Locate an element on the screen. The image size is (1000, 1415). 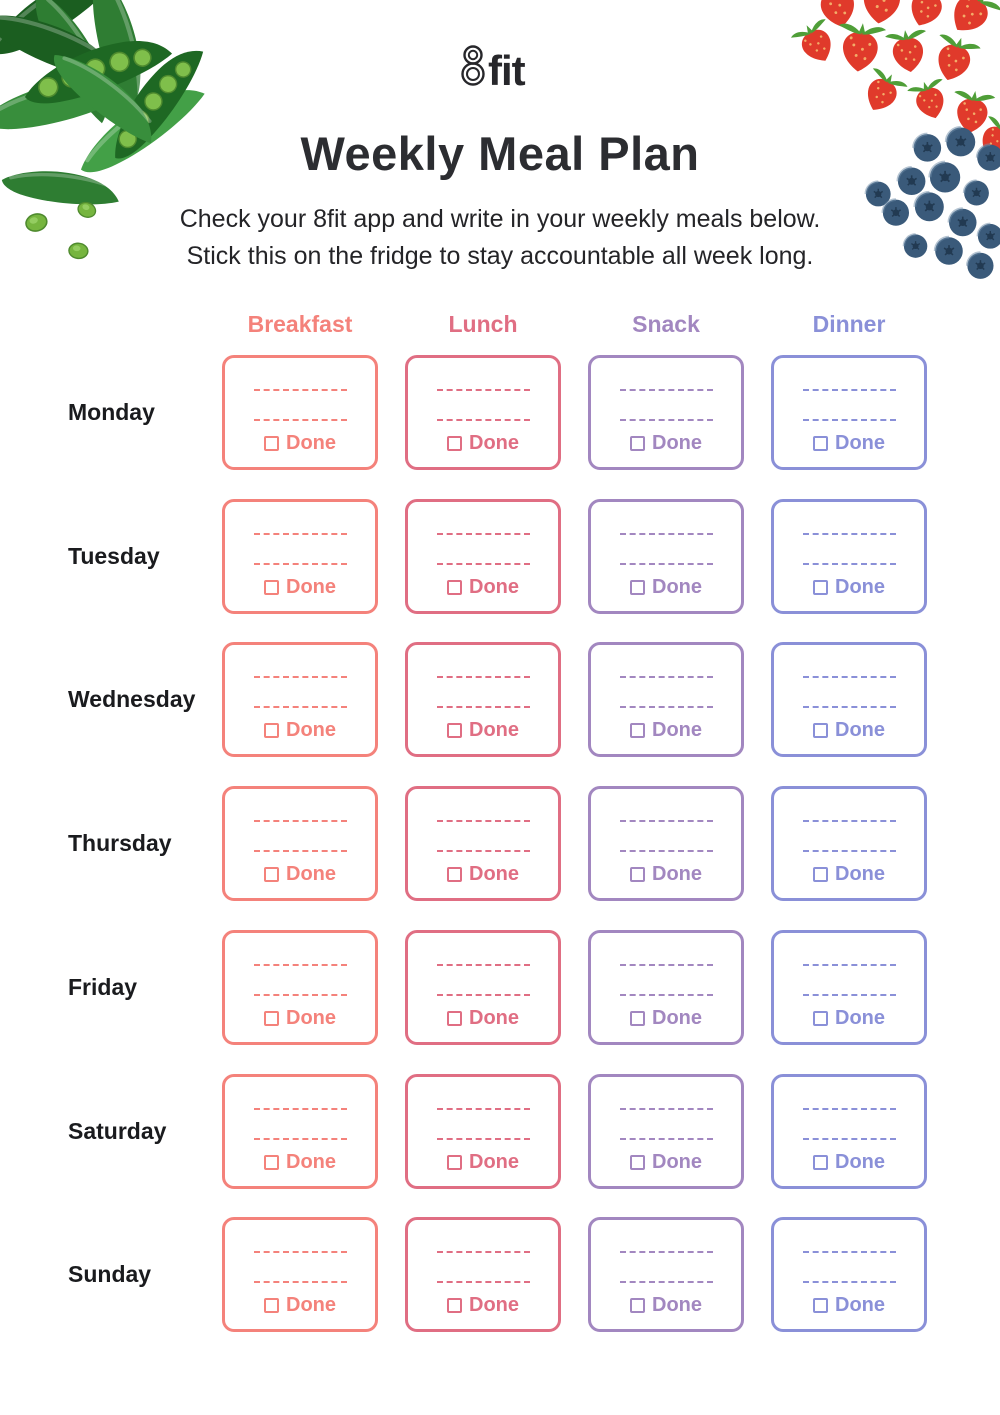
cell-sunday-lunch: Done is located at coordinates (483, 1274).